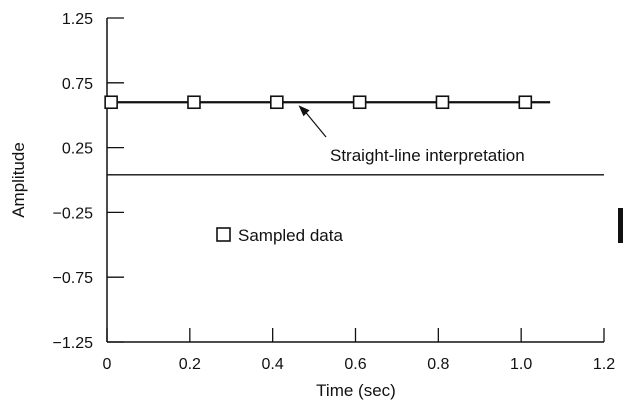 Image resolution: width=623 pixels, height=407 pixels. I want to click on y-axis-label: Amplitude, so click(18, 180).